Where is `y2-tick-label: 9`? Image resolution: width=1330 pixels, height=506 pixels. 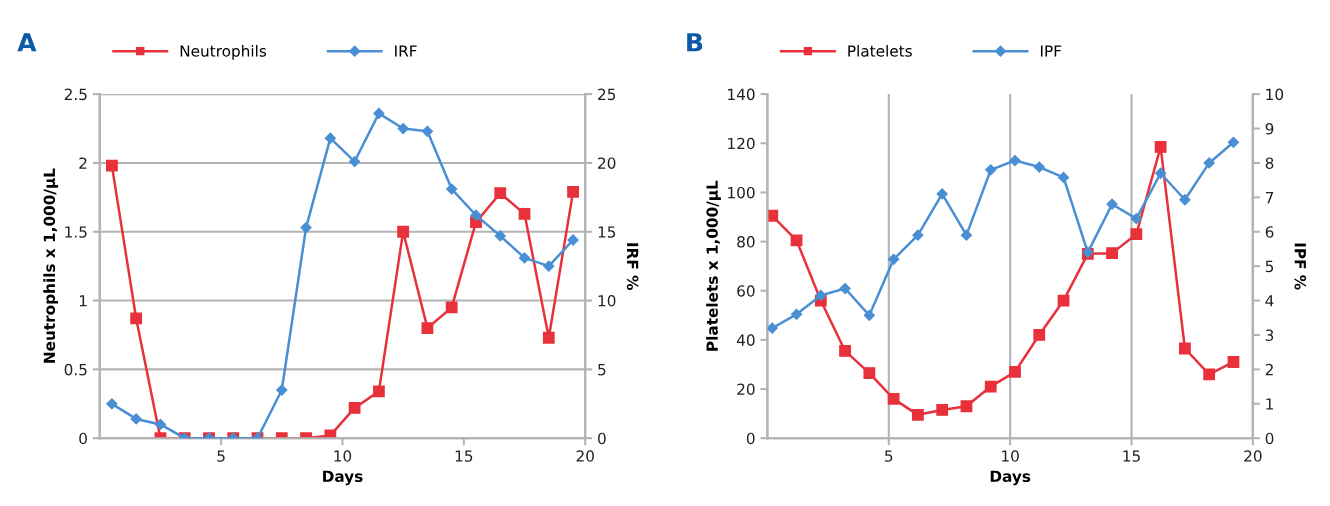
y2-tick-label: 9 is located at coordinates (1269, 128).